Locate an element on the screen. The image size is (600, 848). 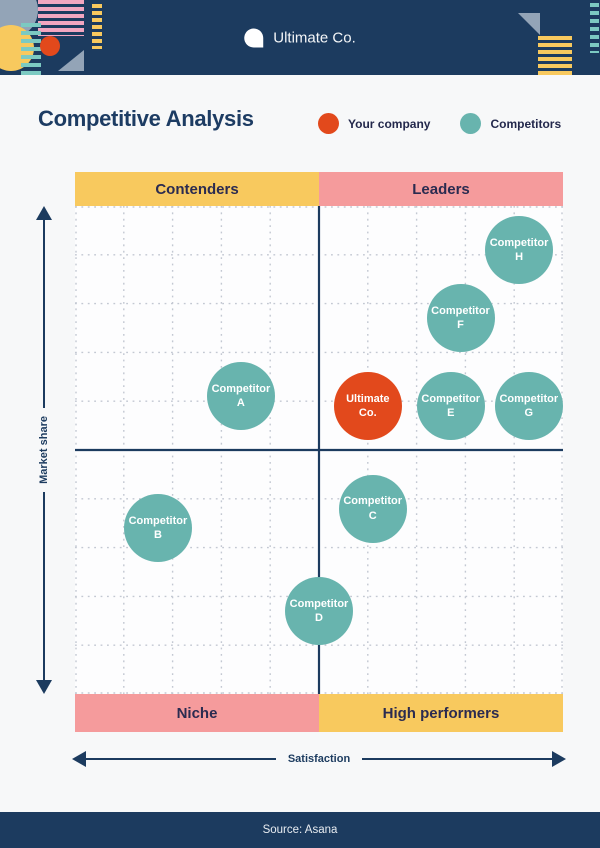
bubble-competitor-g: Competitor G is located at coordinates (528, 406).